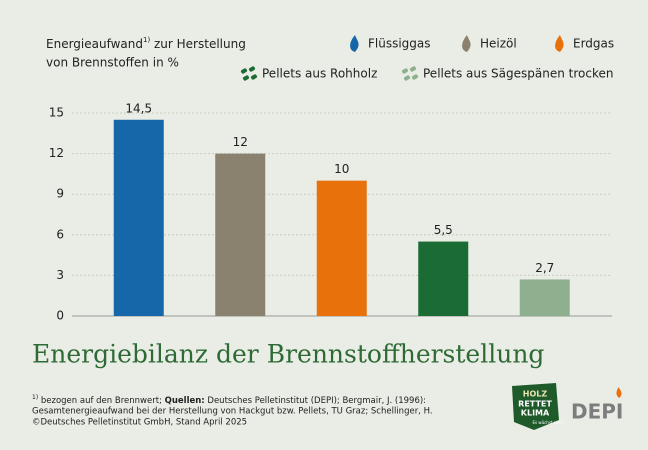  What do you see at coordinates (240, 142) in the screenshot?
I see `value-label: 12` at bounding box center [240, 142].